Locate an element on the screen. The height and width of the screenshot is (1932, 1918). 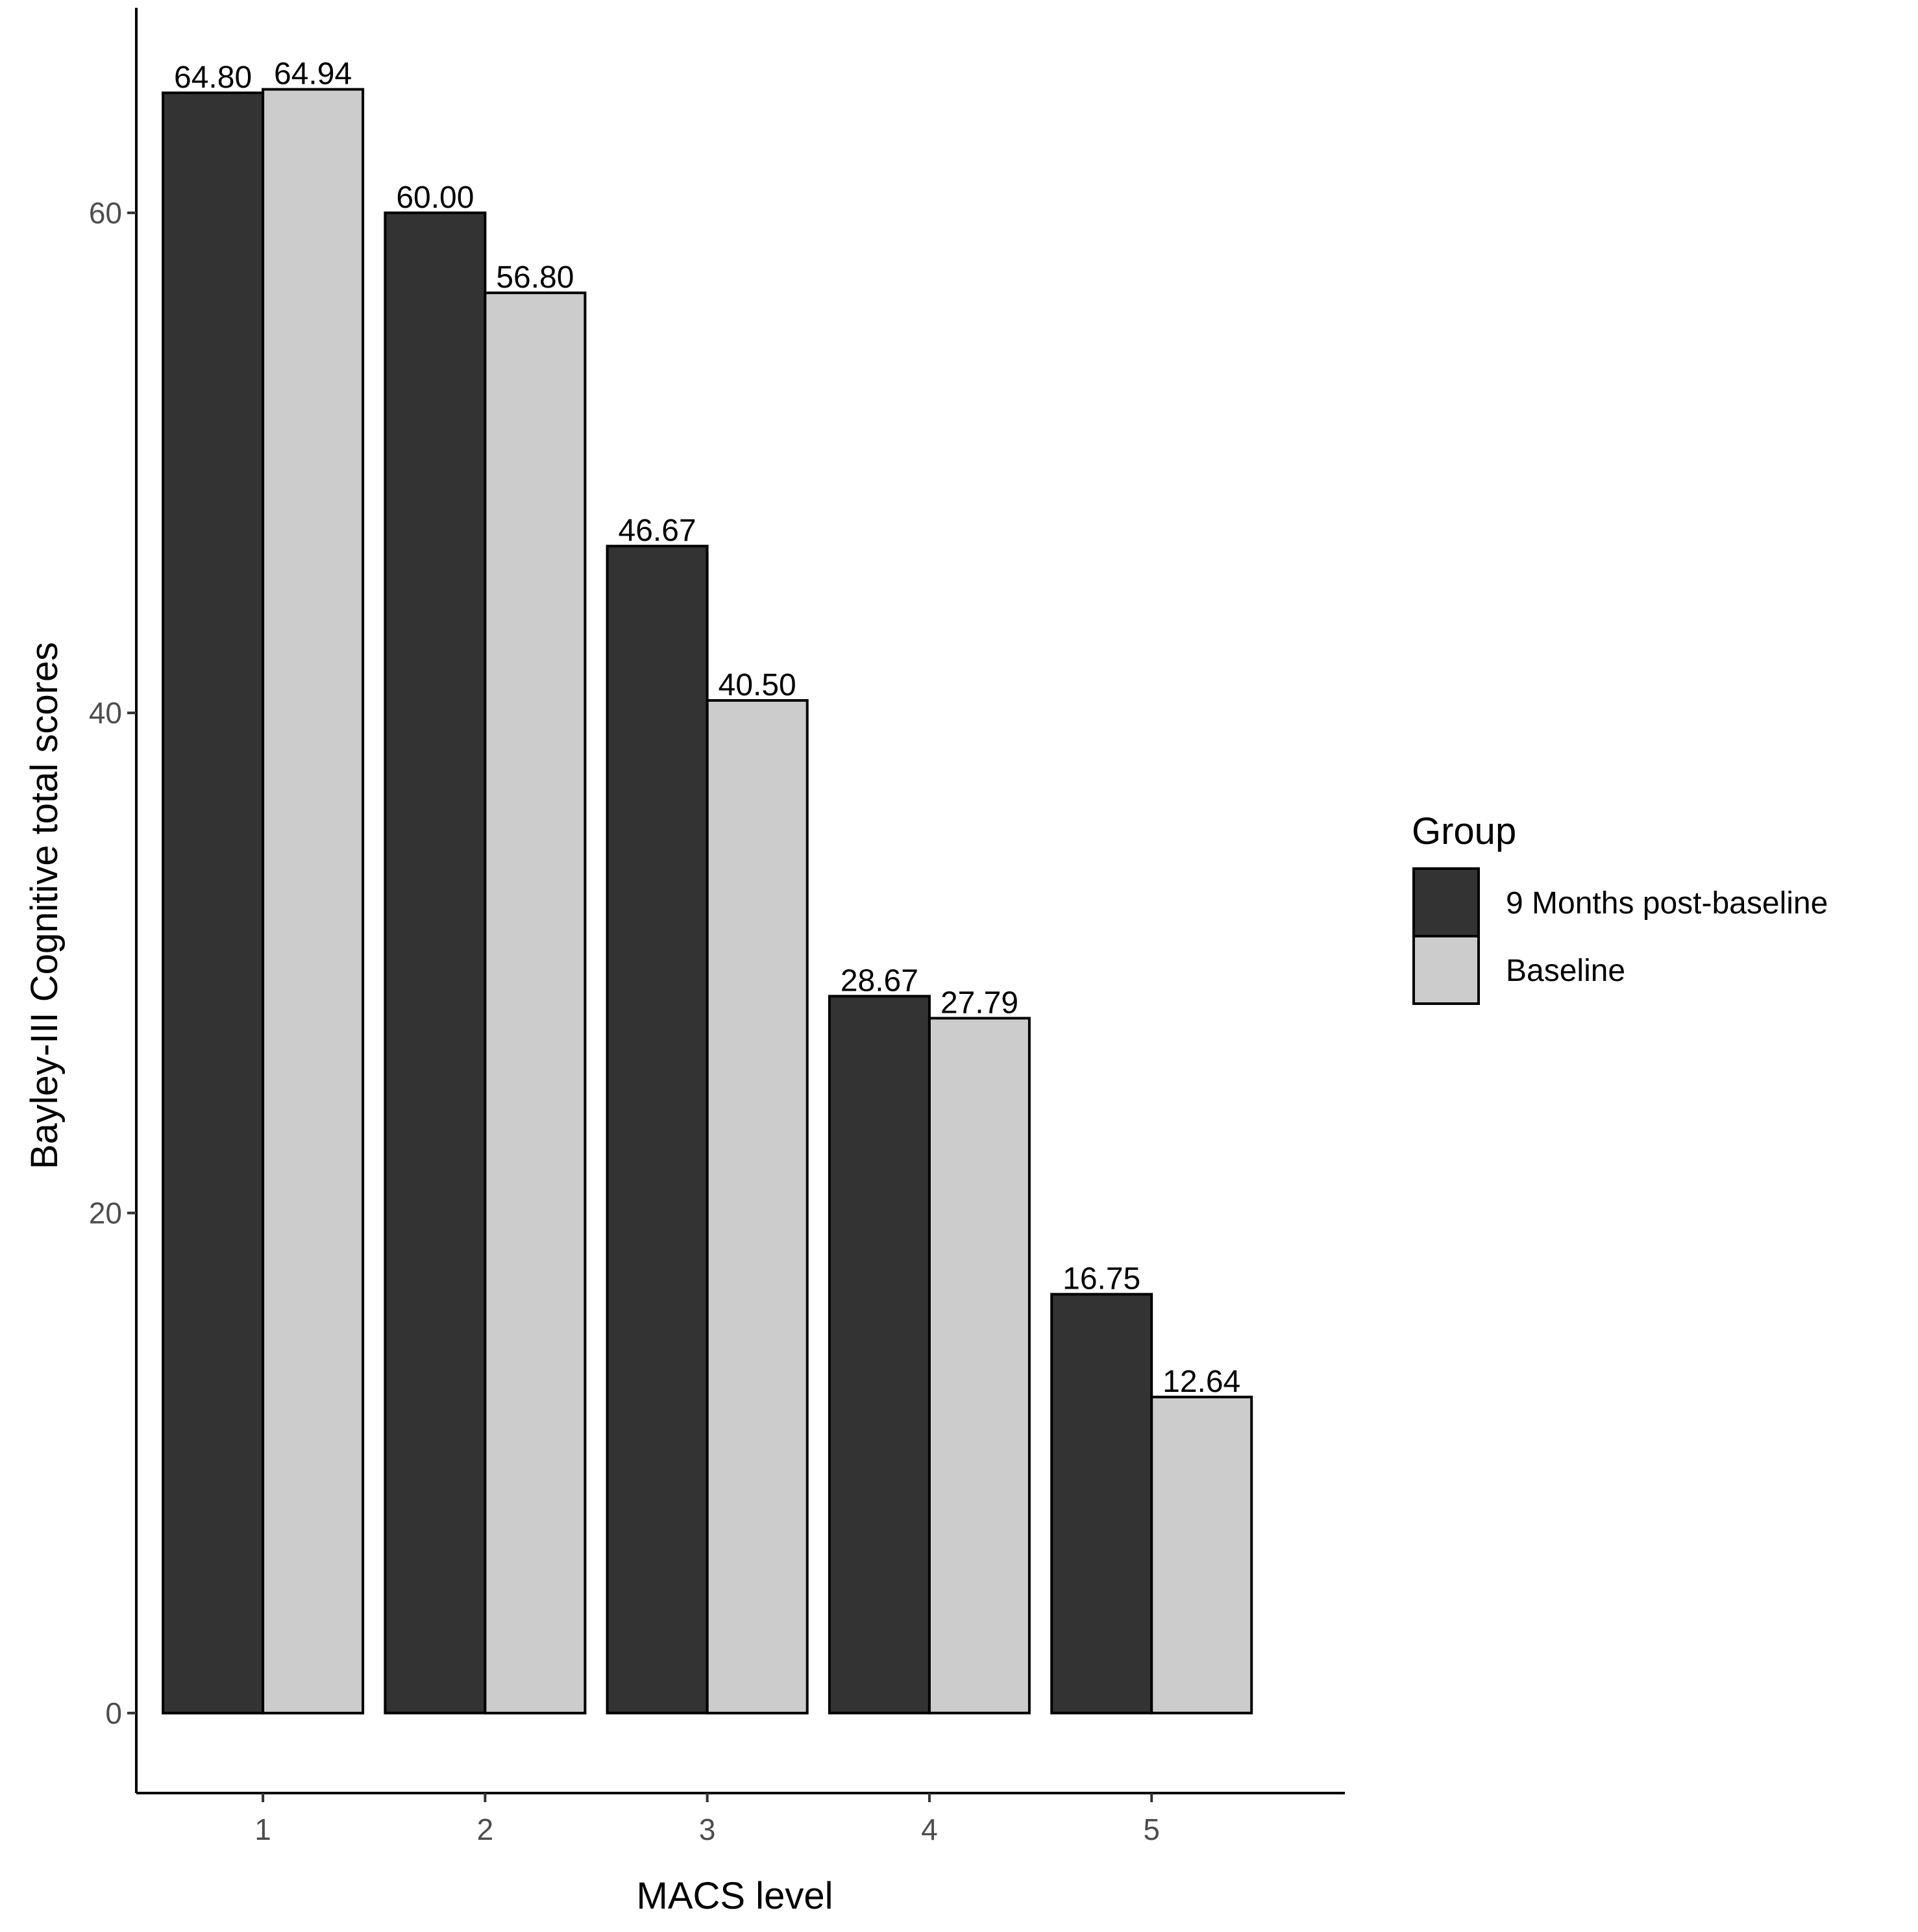
data-label-baseline-3: 40.50 is located at coordinates (758, 685).